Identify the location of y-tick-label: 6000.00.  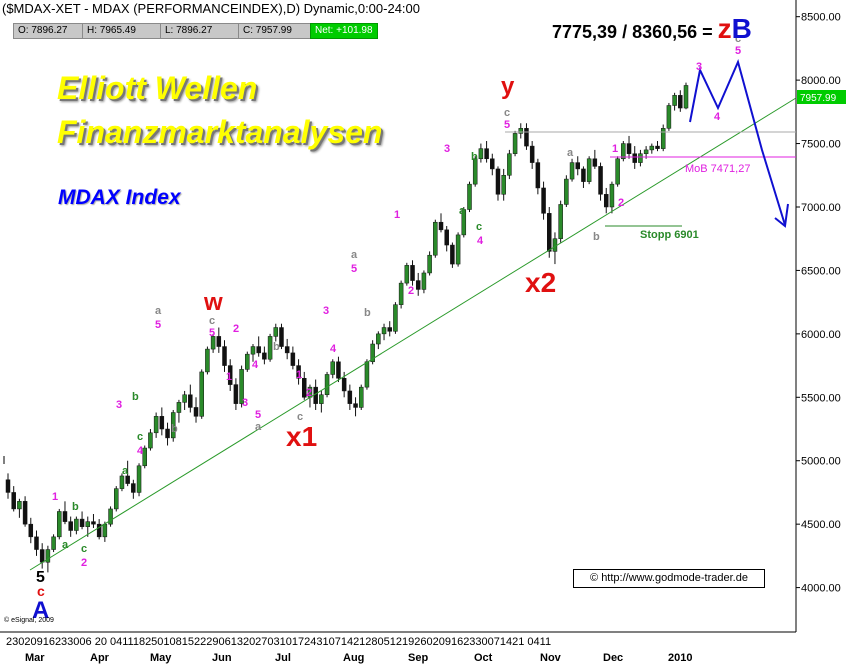
(821, 335).